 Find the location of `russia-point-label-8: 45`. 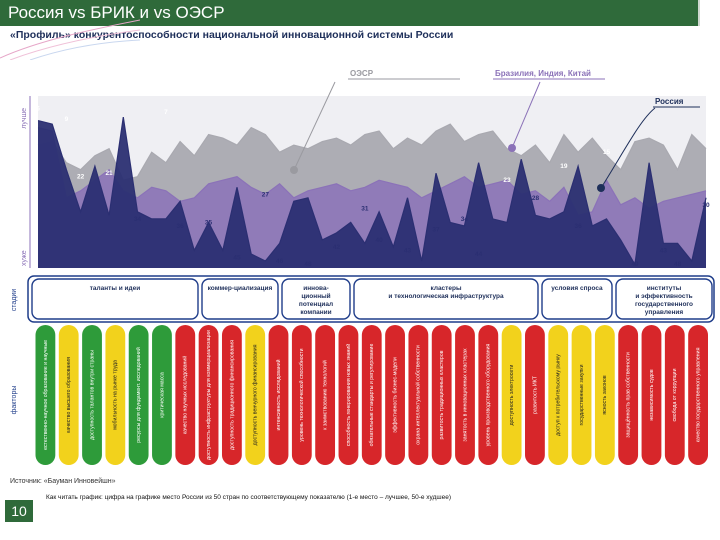

russia-point-label-8: 45 is located at coordinates (237, 257).